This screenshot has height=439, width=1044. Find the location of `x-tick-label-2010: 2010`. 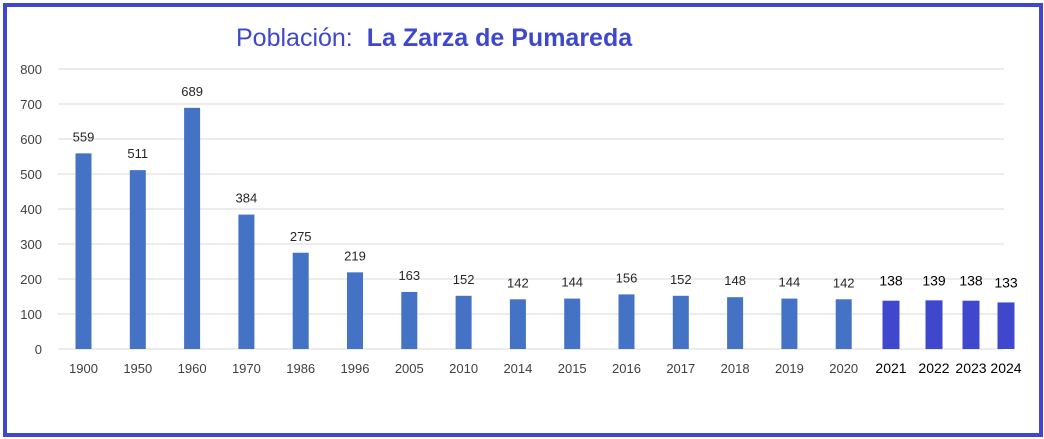

x-tick-label-2010: 2010 is located at coordinates (463, 368).